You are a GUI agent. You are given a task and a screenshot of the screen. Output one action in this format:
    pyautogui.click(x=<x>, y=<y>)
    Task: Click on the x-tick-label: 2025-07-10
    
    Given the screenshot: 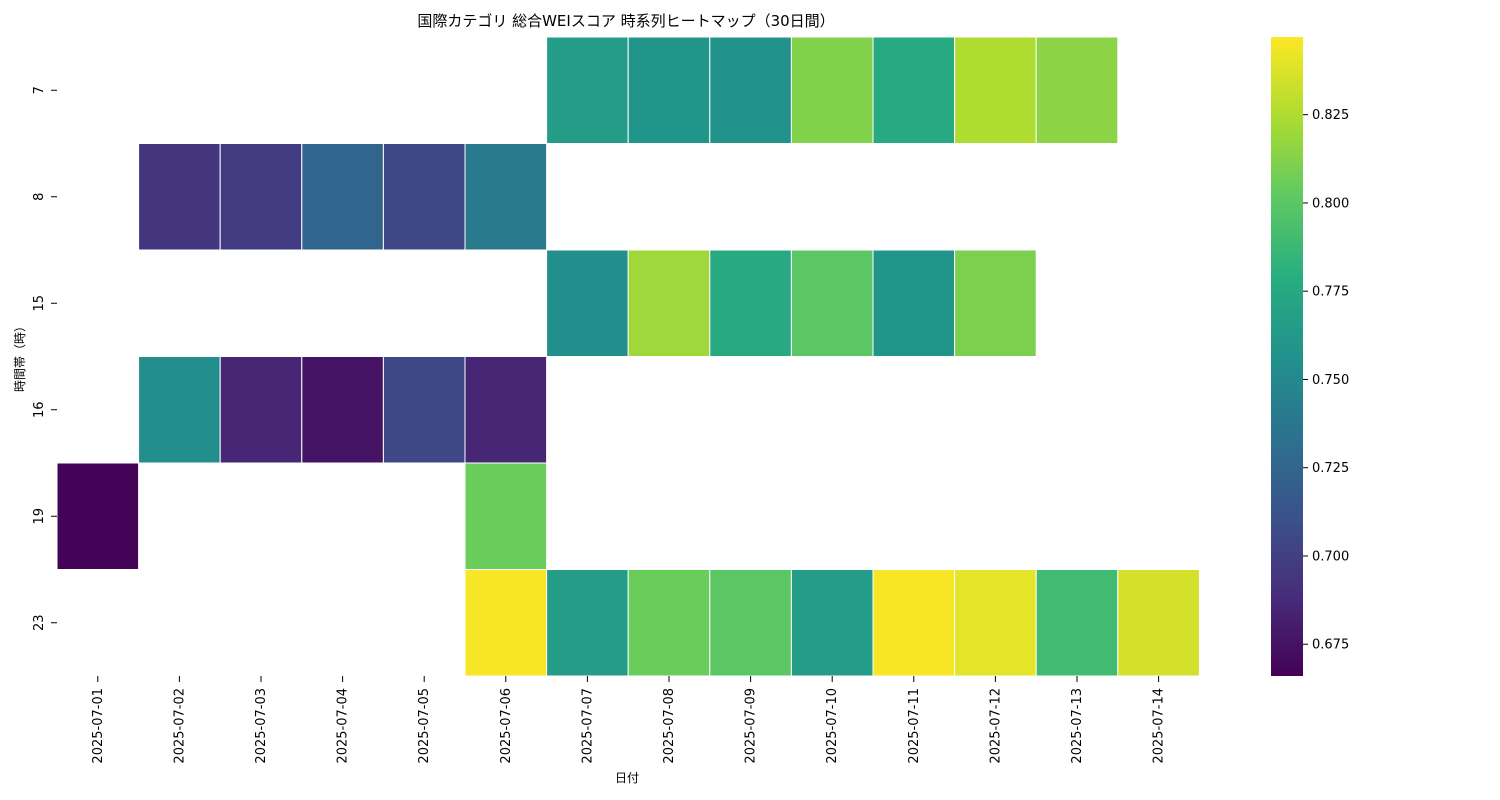 What is the action you would take?
    pyautogui.click(x=832, y=726)
    